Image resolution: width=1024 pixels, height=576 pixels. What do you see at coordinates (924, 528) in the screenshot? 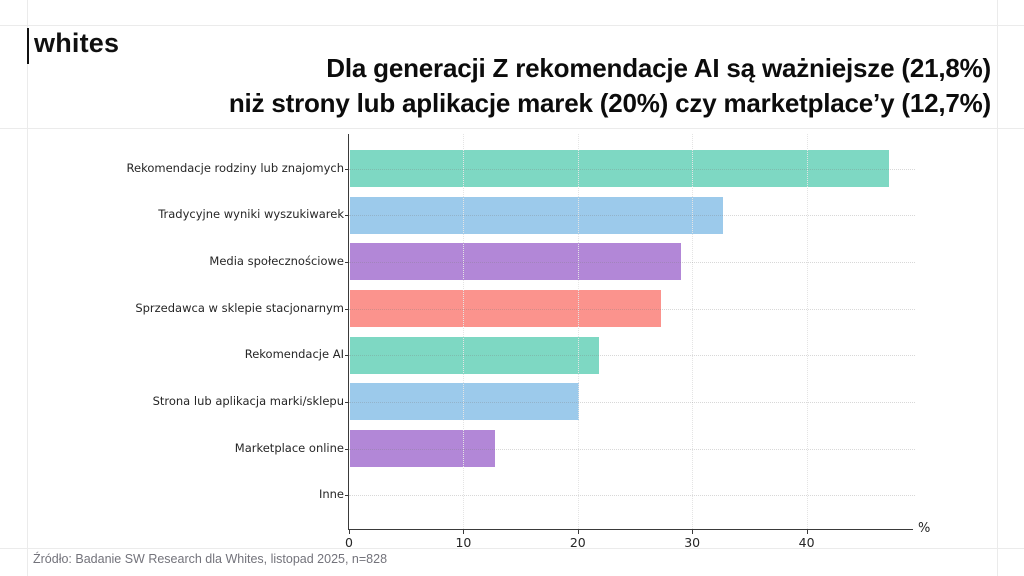
I see `x-axis-unit-label: %` at bounding box center [924, 528].